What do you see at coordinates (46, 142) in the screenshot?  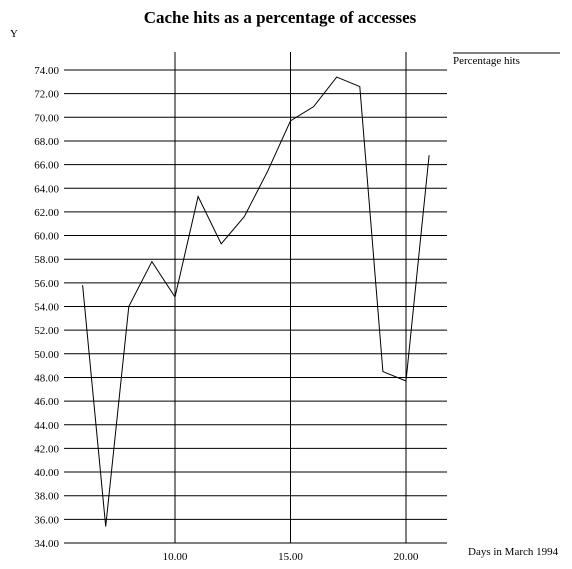 I see `y-tick-label: 68.00` at bounding box center [46, 142].